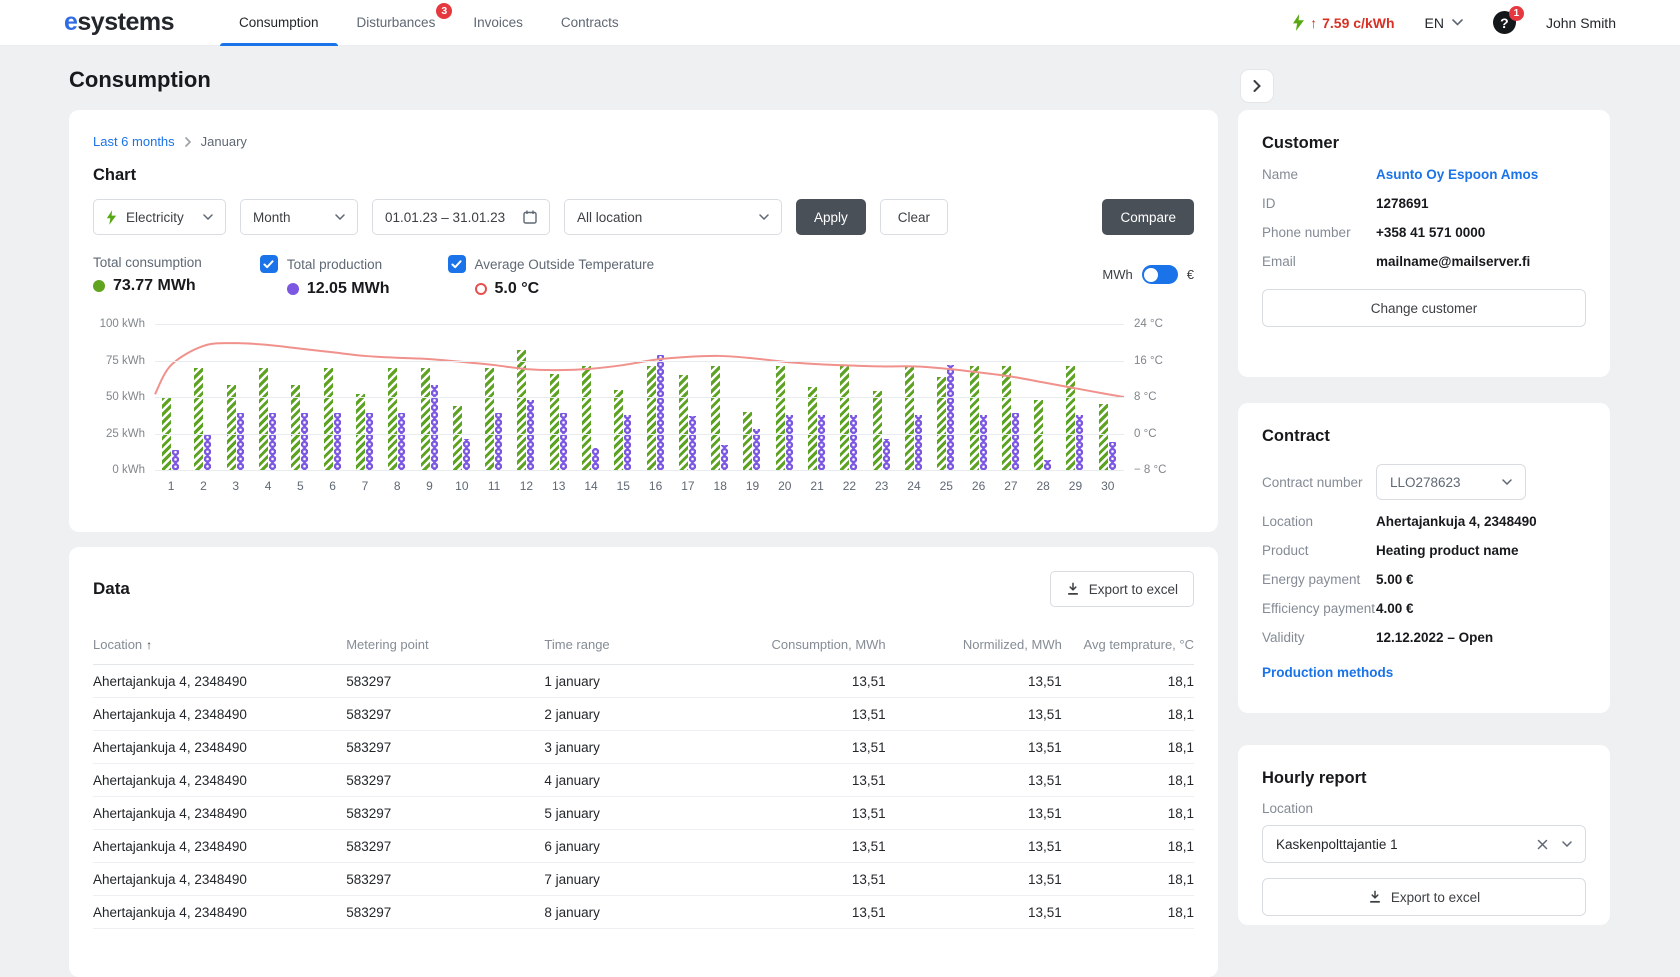  Describe the element at coordinates (1424, 308) in the screenshot. I see `change-customer-button: Change customer` at that location.